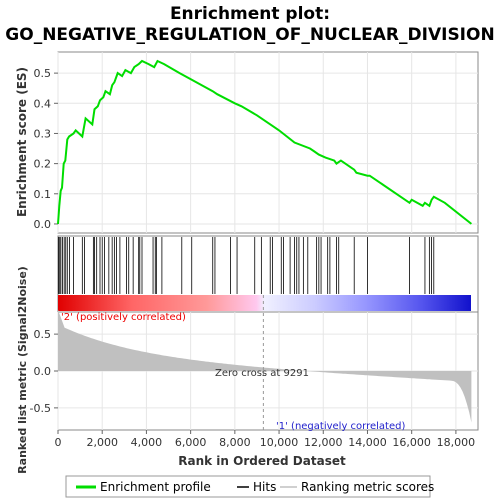 This screenshot has width=500, height=500. What do you see at coordinates (340, 426) in the screenshot?
I see `negative-correlation-label: '1' (negatively correlated)` at bounding box center [340, 426].